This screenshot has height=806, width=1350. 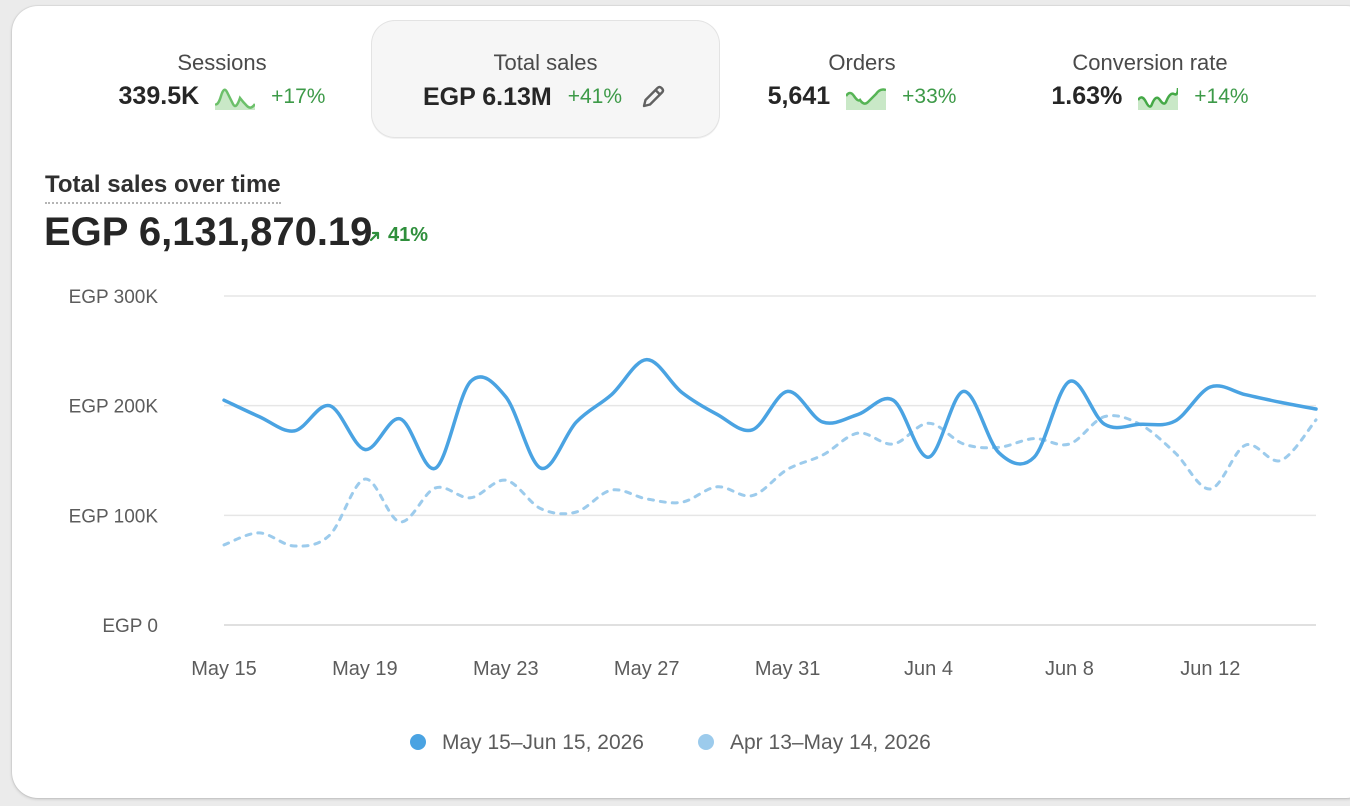 What do you see at coordinates (487, 96) in the screenshot?
I see `metric-value: EGP 6.13M` at bounding box center [487, 96].